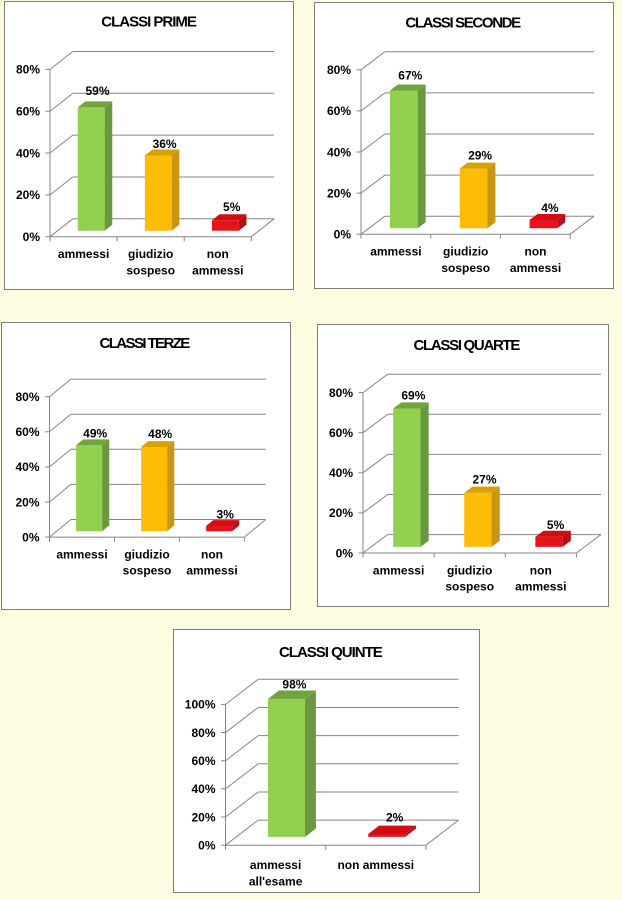 Image resolution: width=622 pixels, height=900 pixels. Describe the element at coordinates (226, 514) in the screenshot. I see `svg-text: 3%` at that location.